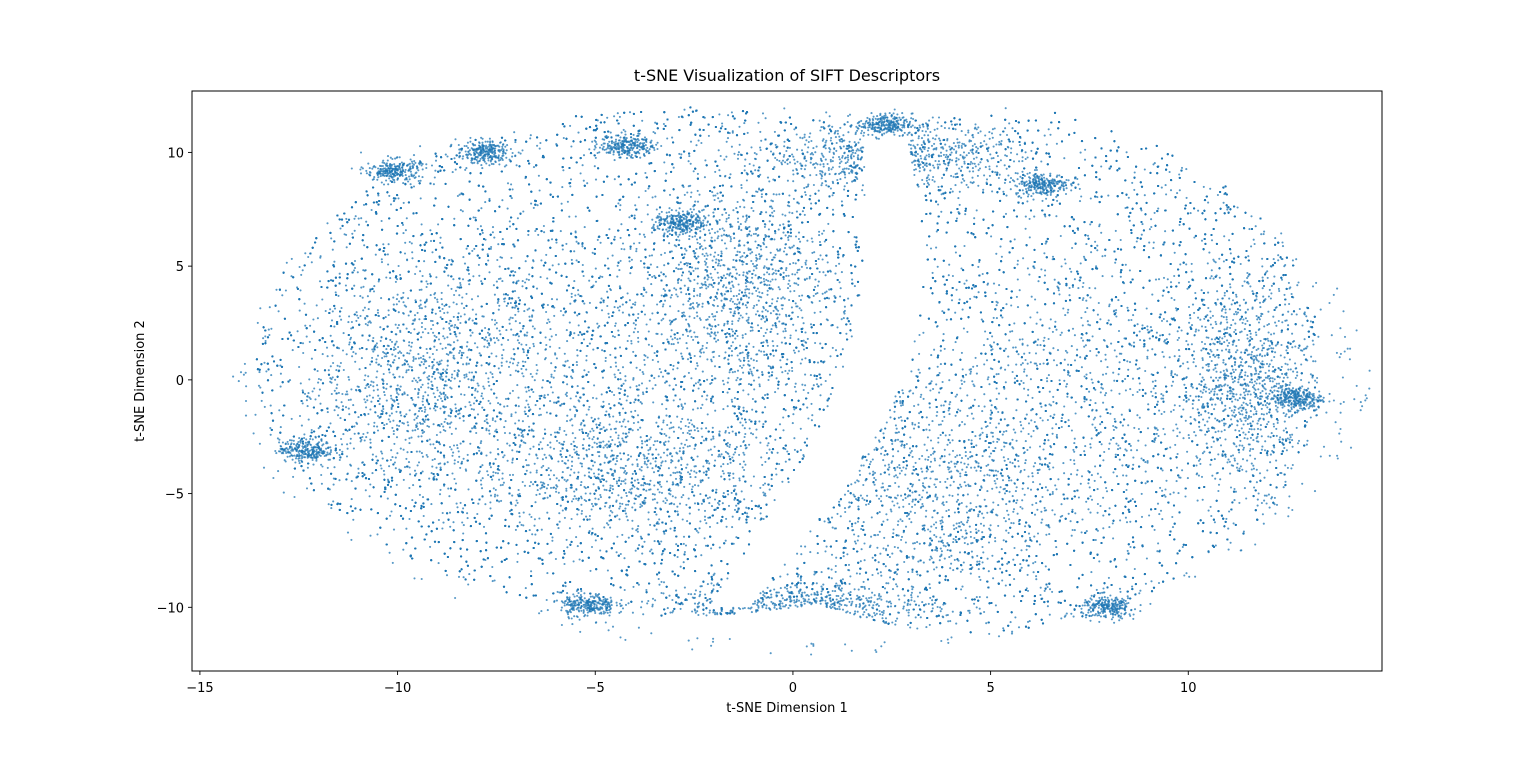  What do you see at coordinates (787, 75) in the screenshot?
I see `chart-title: t-SNE Visualization of SIFT Descriptors` at bounding box center [787, 75].